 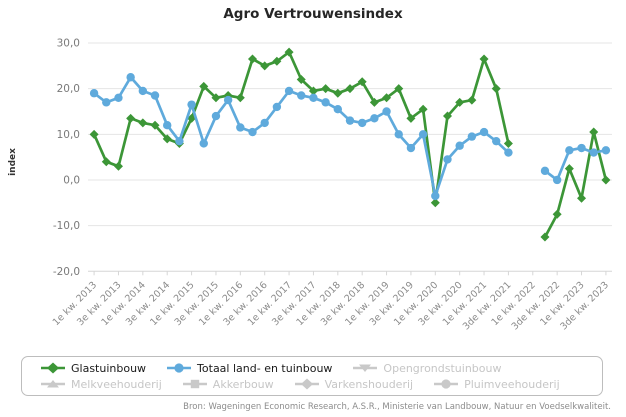 What do you see at coordinates (442, 368) in the screenshot?
I see `legend-label: Opengrondstuinbouw` at bounding box center [442, 368].